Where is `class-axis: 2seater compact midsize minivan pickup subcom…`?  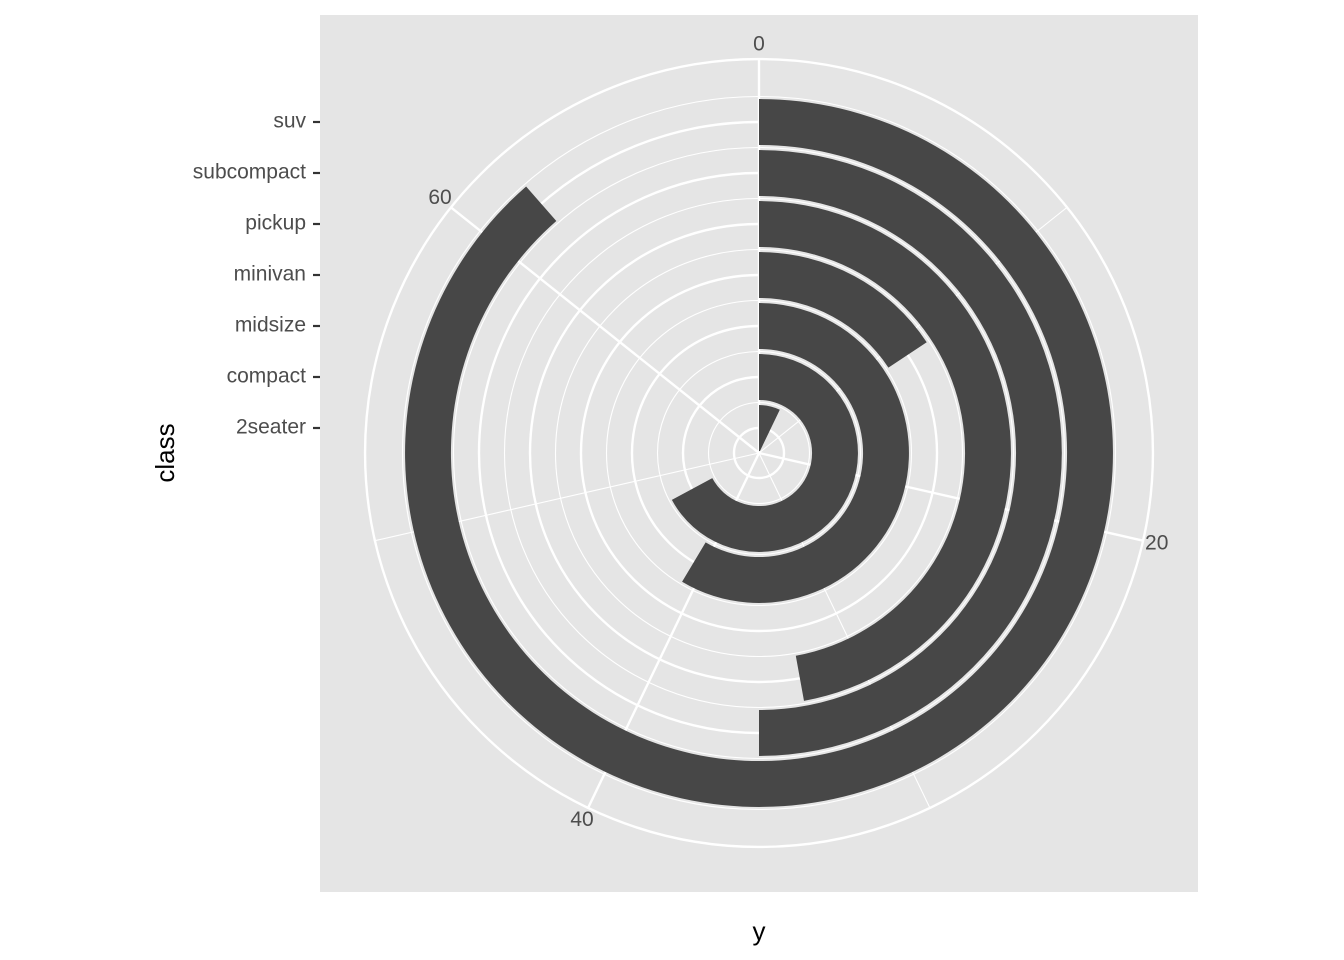 class-axis: 2seater compact midsize minivan pickup subcom… is located at coordinates (256, 274).